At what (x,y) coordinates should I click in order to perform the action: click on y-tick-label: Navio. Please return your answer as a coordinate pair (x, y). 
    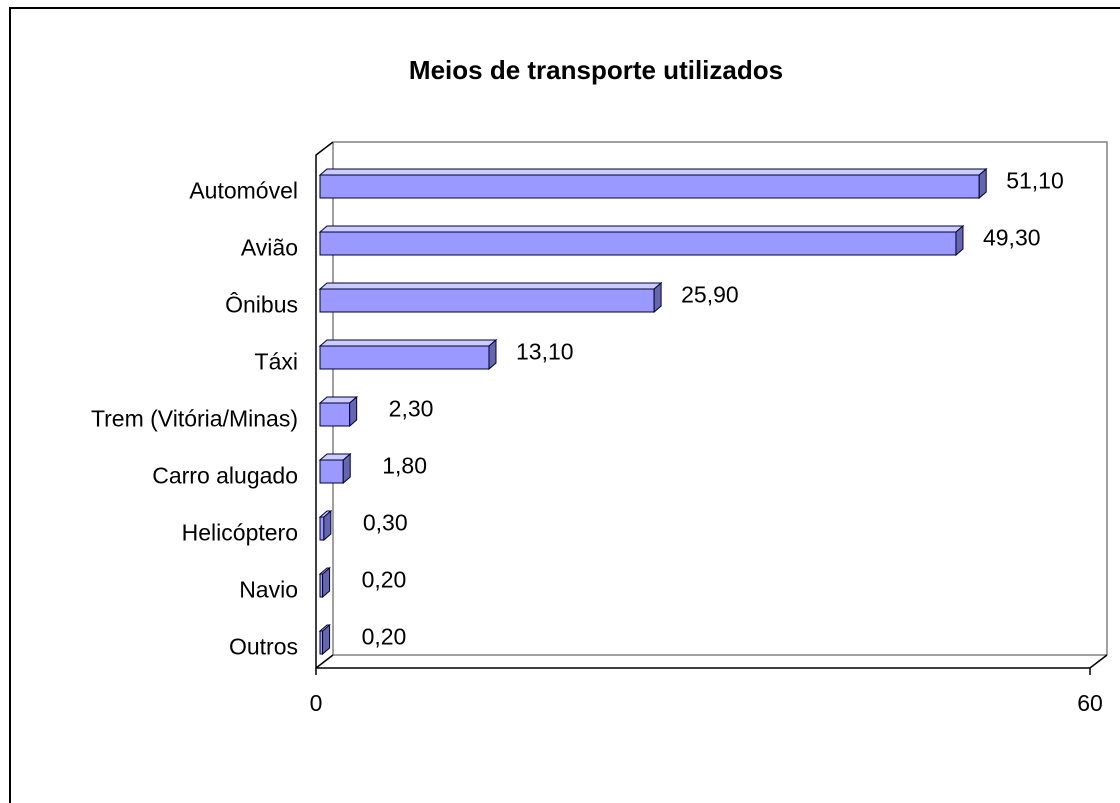
    Looking at the image, I should click on (268, 590).